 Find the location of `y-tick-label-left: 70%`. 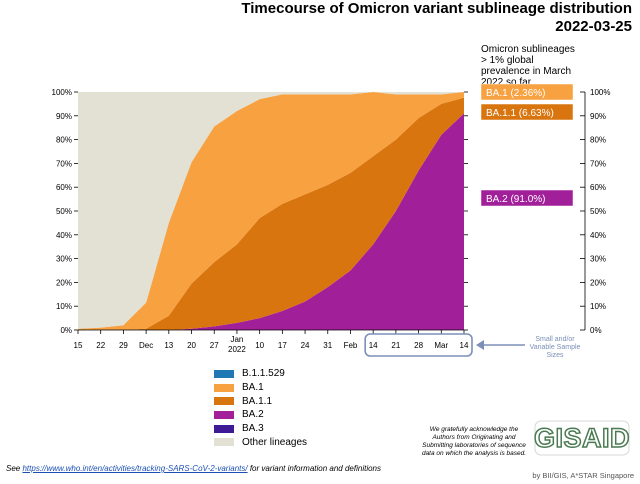

y-tick-label-left: 70% is located at coordinates (64, 163).